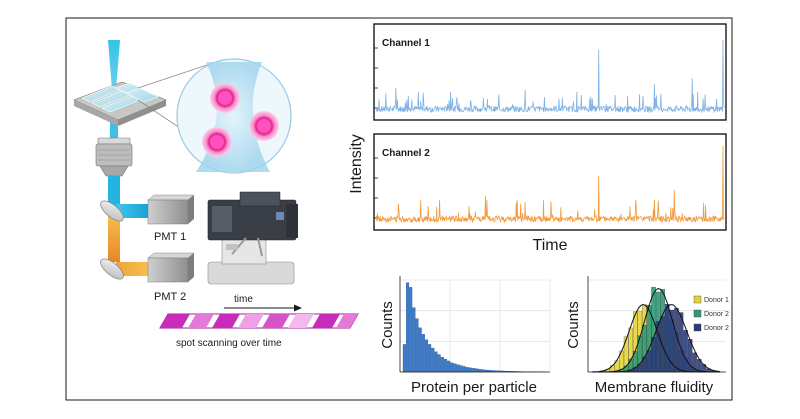 The width and height of the screenshot is (800, 419). I want to click on histogram1-bars, so click(473, 327).